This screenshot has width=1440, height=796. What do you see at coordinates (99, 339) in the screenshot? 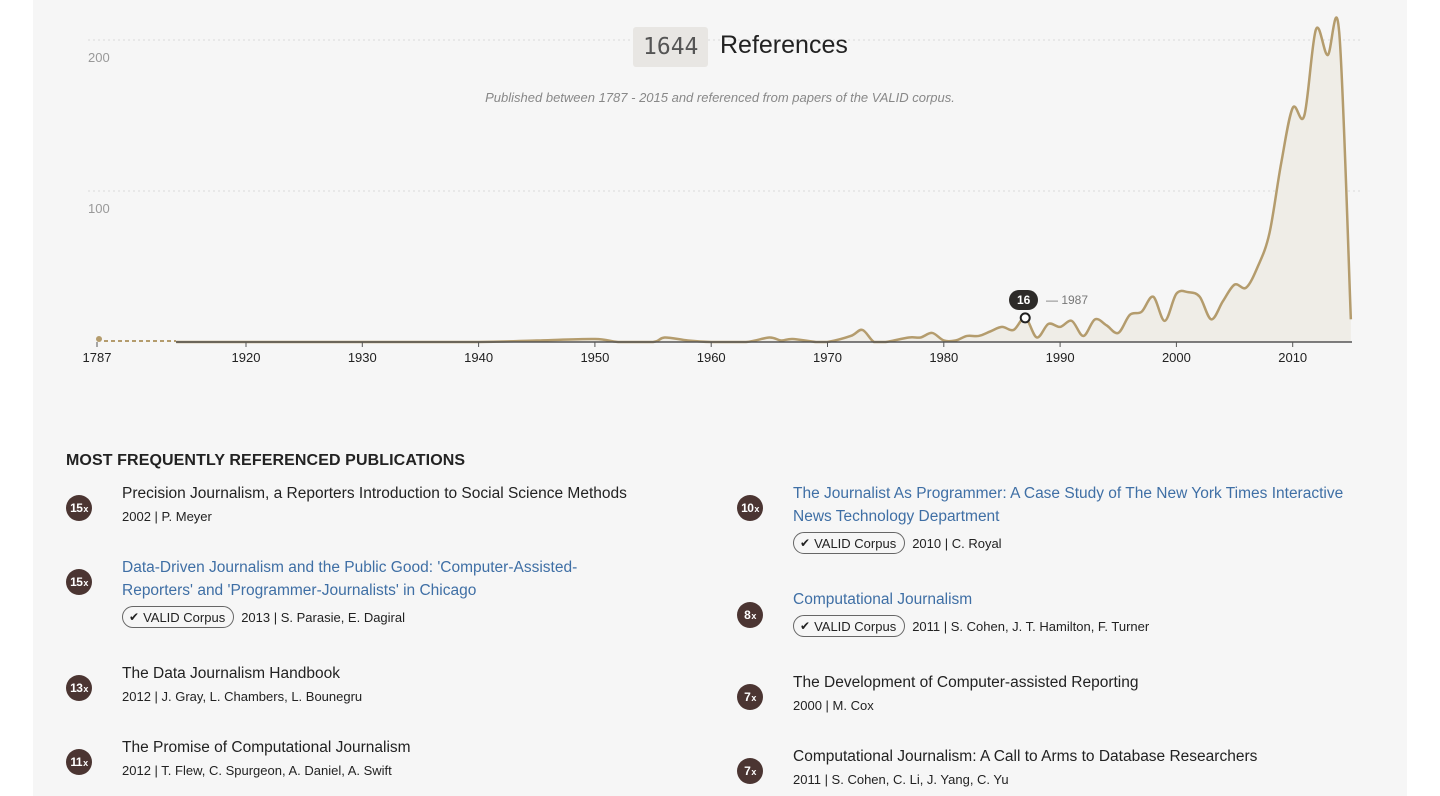
I see `chart-start-point` at bounding box center [99, 339].